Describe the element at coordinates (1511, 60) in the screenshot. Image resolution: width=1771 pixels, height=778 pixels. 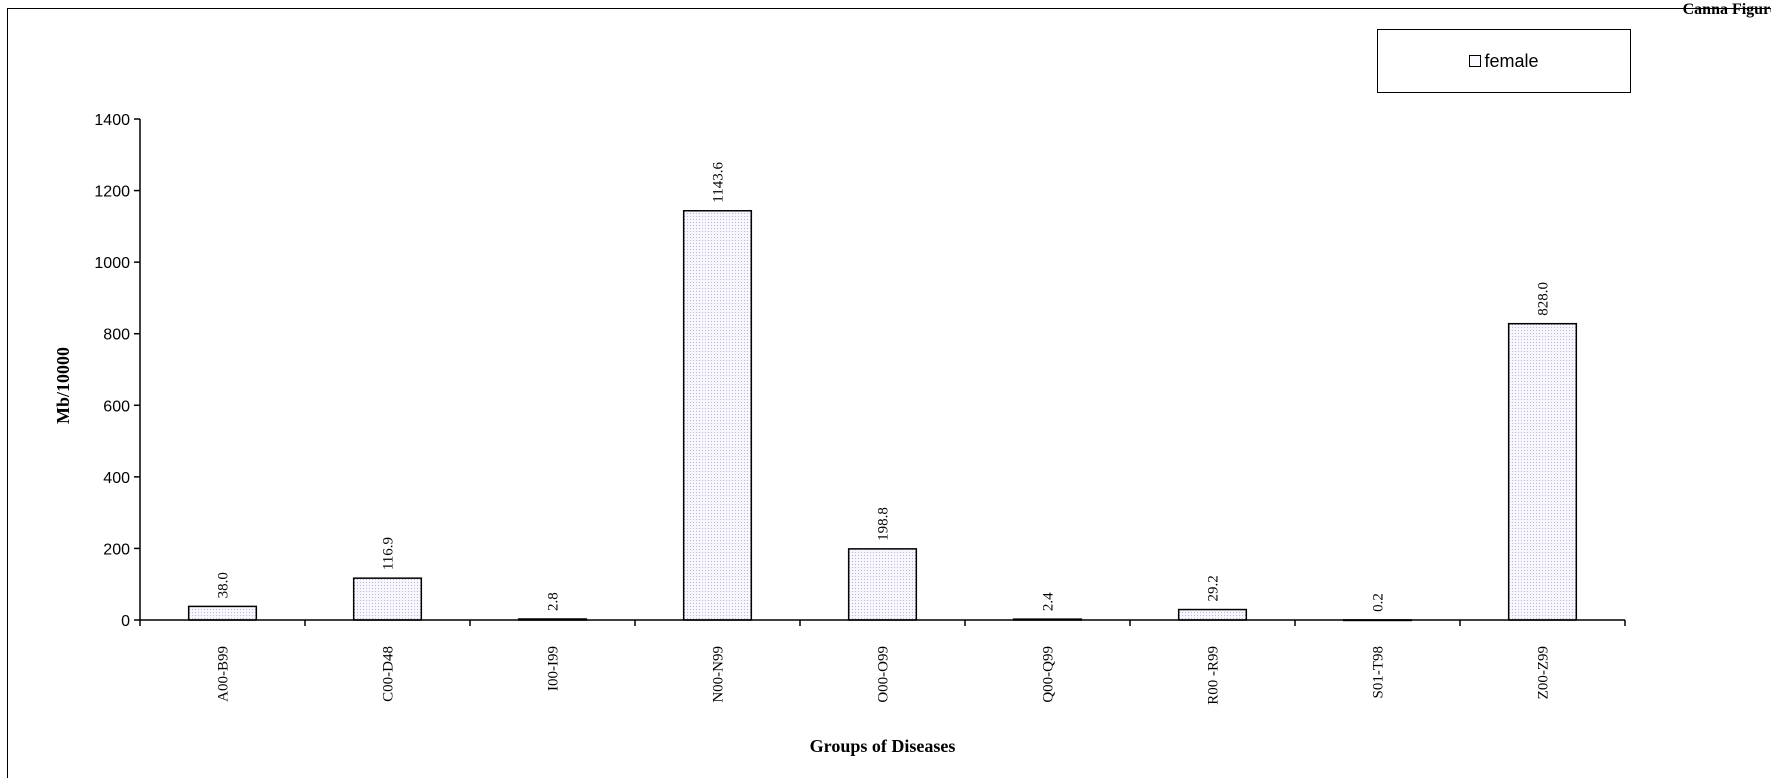
I see `legend-label: female` at that location.